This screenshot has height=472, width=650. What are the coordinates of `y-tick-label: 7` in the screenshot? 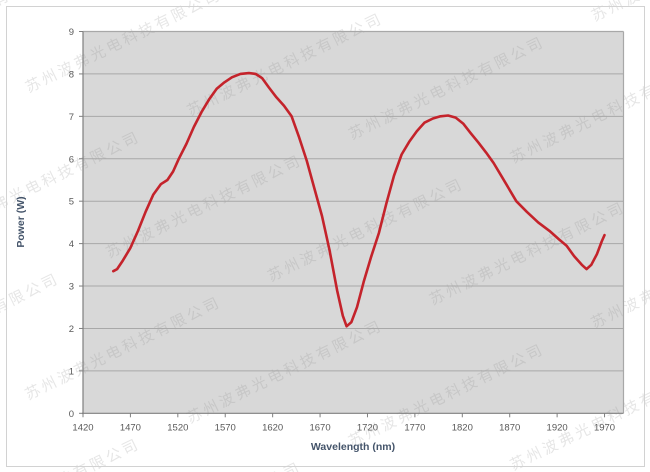 It's located at (71, 117).